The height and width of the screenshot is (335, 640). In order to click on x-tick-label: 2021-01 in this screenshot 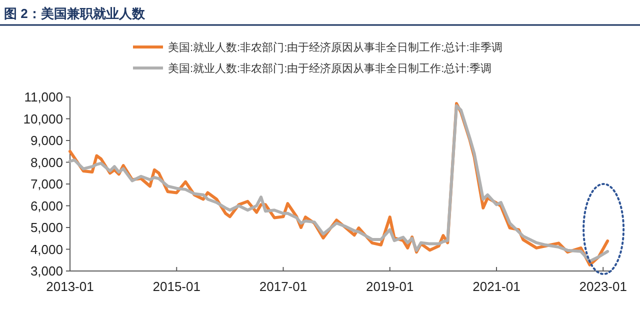, I will do `click(496, 286)`.